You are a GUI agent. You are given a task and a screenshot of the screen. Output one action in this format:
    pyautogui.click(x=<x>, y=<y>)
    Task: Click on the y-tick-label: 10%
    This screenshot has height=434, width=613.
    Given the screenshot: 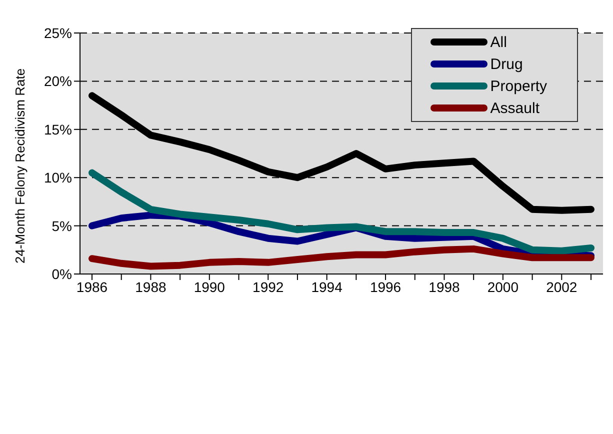 What is the action you would take?
    pyautogui.click(x=58, y=178)
    